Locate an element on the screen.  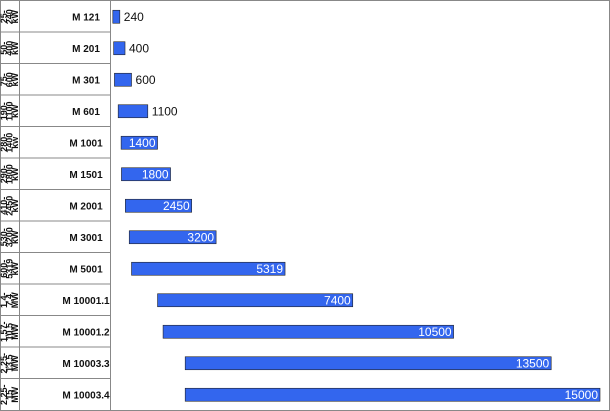
range-label: 290- is located at coordinates (4, 174).